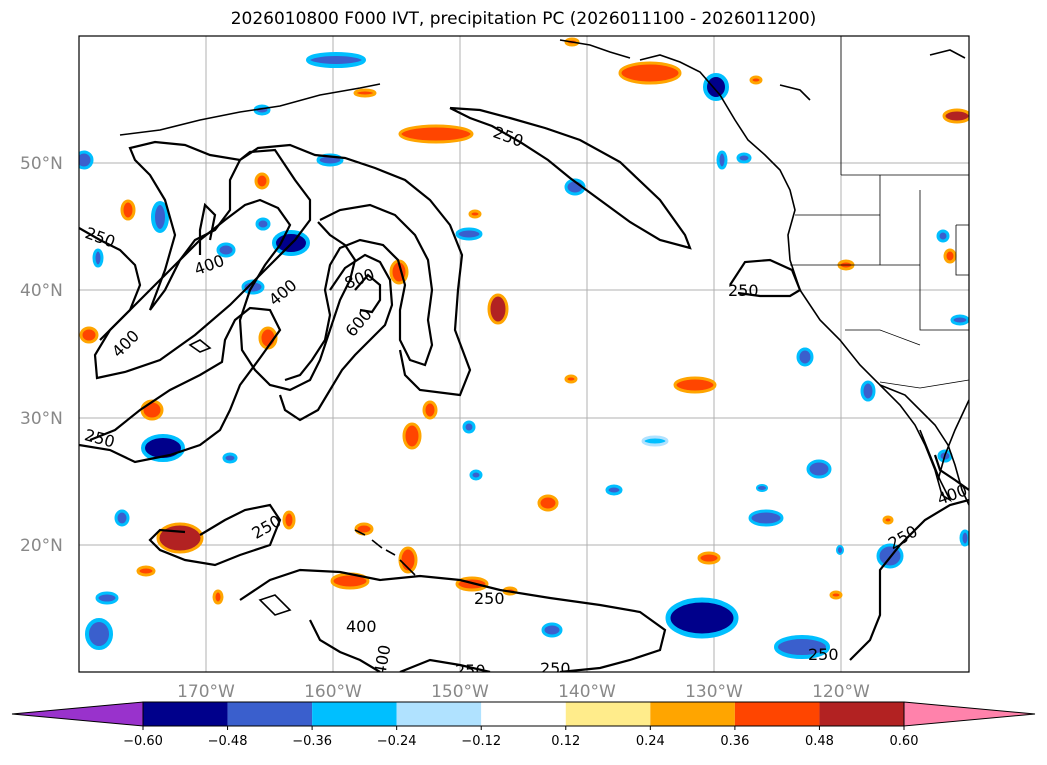 The height and width of the screenshot is (765, 1047). I want to click on island-cluster-d, so click(947, 54).